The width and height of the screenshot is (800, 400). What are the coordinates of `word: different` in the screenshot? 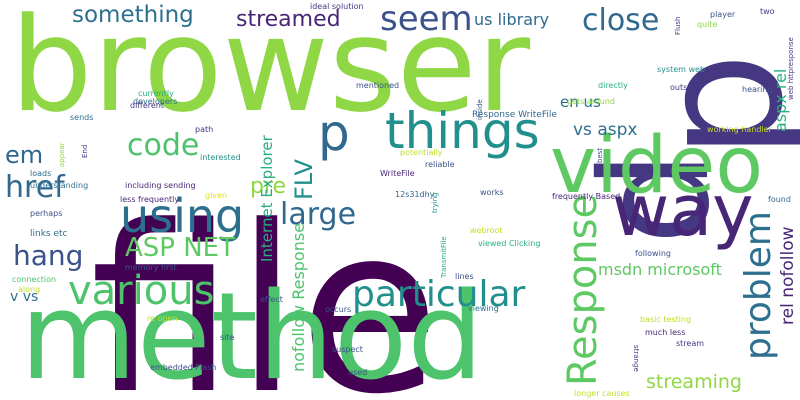 It's located at (147, 105).